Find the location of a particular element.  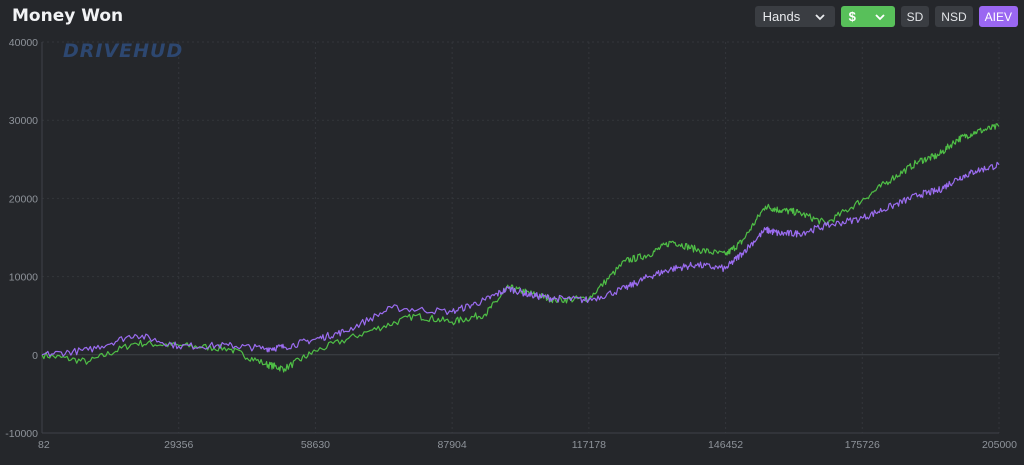

chart-controls: Hands $ SD NSD AIEV is located at coordinates (886, 16).